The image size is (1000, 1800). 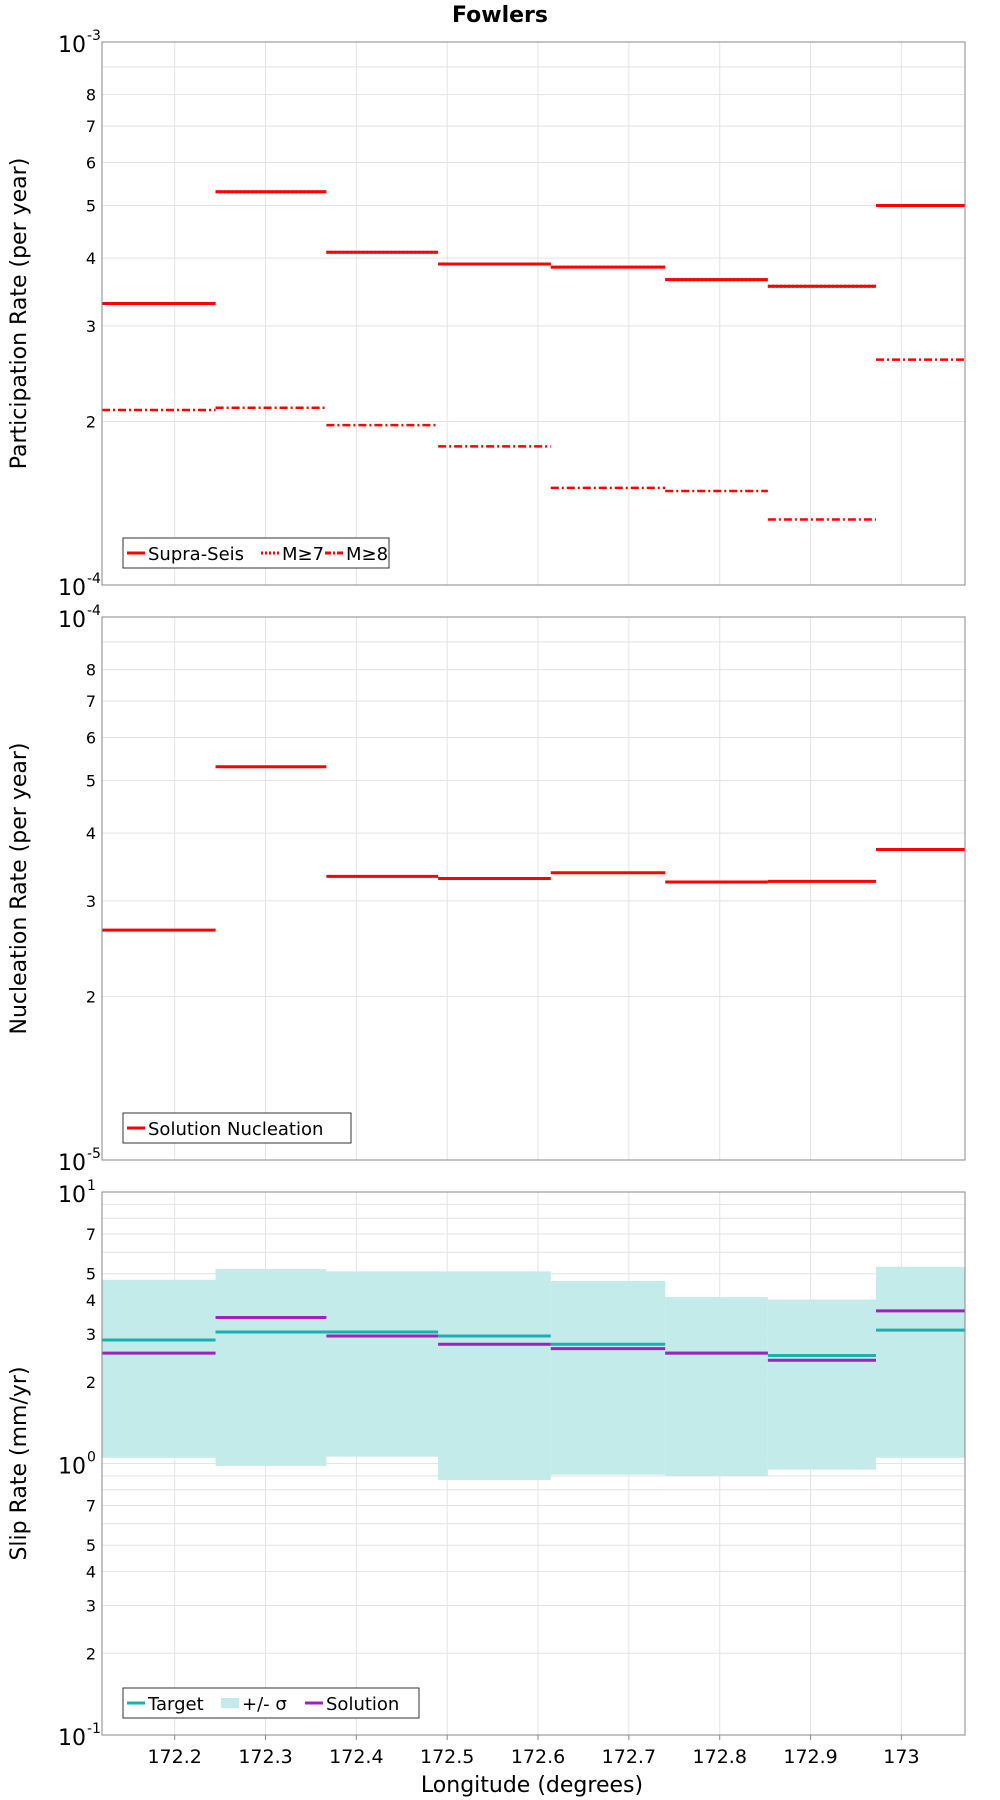 What do you see at coordinates (810, 1757) in the screenshot?
I see `x-tick-label: 172.9` at bounding box center [810, 1757].